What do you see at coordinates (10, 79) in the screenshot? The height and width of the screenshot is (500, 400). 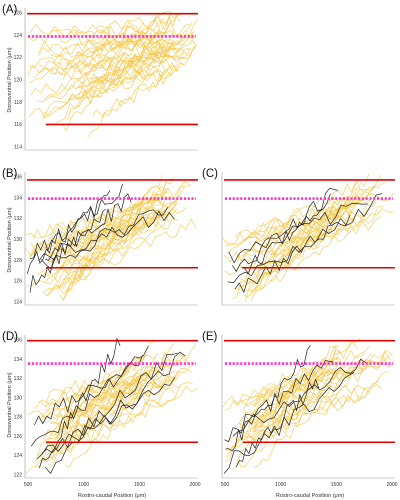 I see `y-axis-label-a: Dorsoventral Position (μm)` at bounding box center [10, 79].